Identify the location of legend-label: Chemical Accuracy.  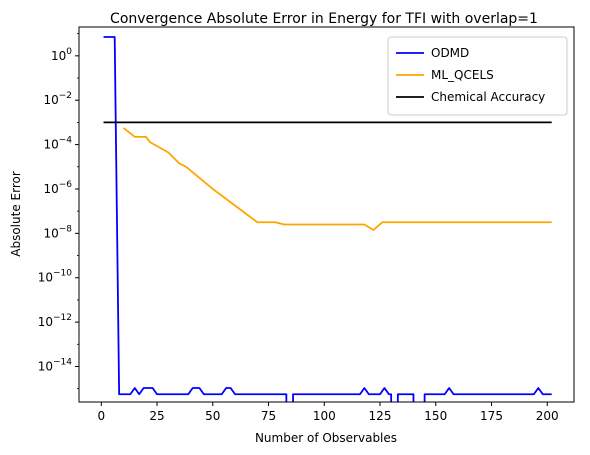
(488, 97).